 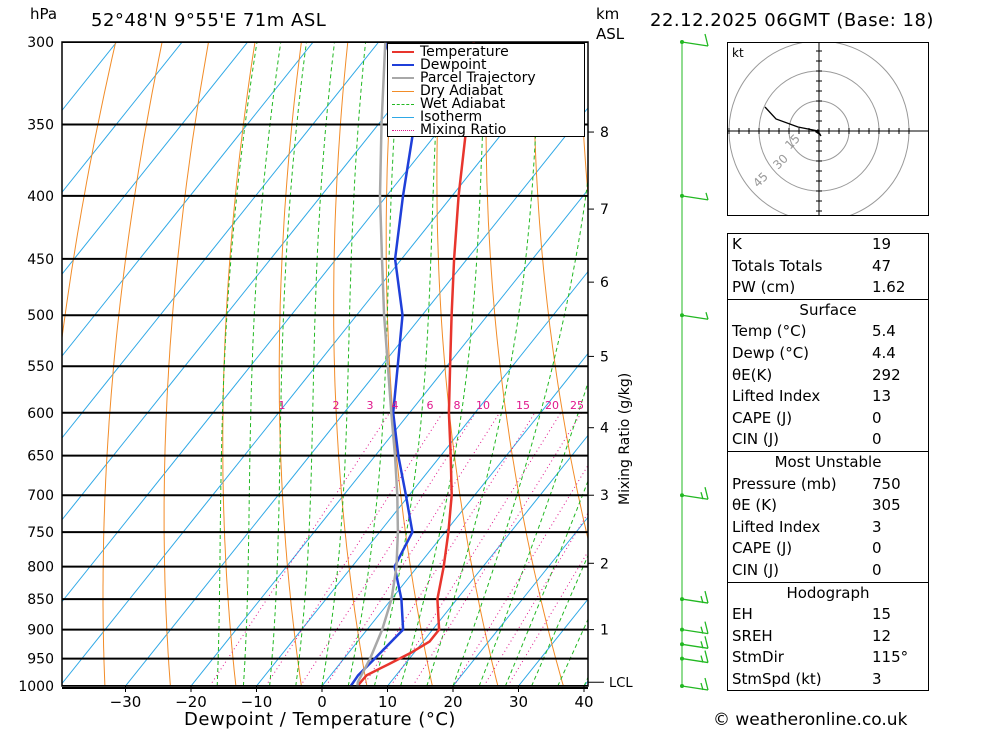 I want to click on surface-row: Lifted Index 13, so click(x=812, y=396).